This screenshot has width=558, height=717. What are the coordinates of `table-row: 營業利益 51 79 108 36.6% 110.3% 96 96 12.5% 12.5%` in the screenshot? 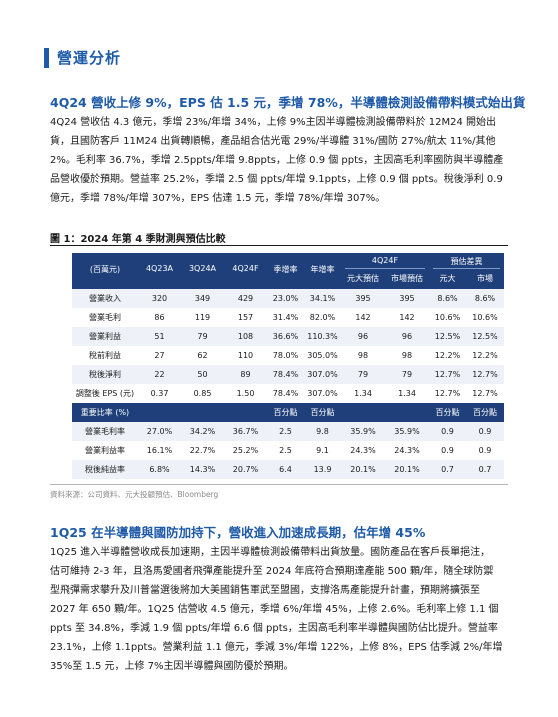 It's located at (288, 336).